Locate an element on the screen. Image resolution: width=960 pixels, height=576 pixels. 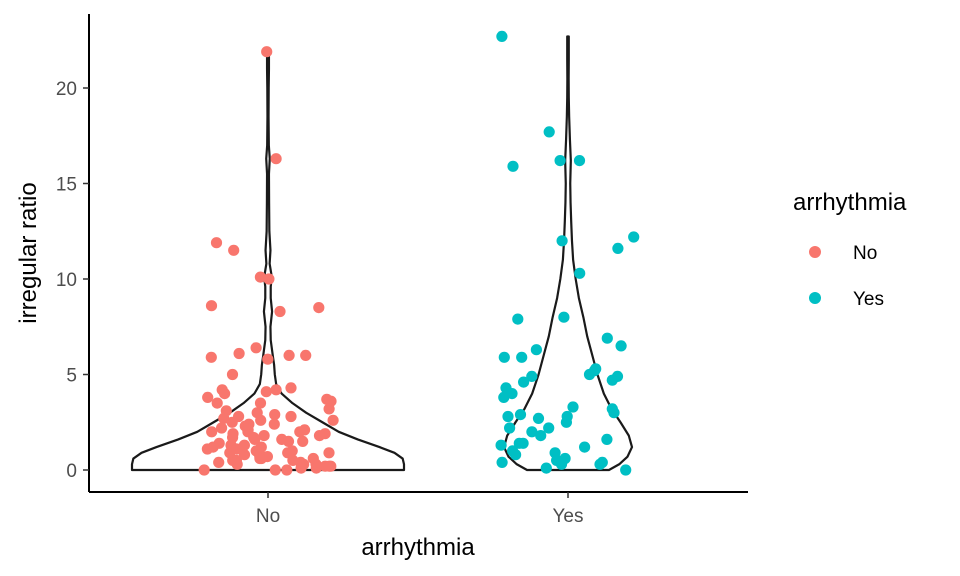
y-axis-title: irregular ratio is located at coordinates (28, 252).